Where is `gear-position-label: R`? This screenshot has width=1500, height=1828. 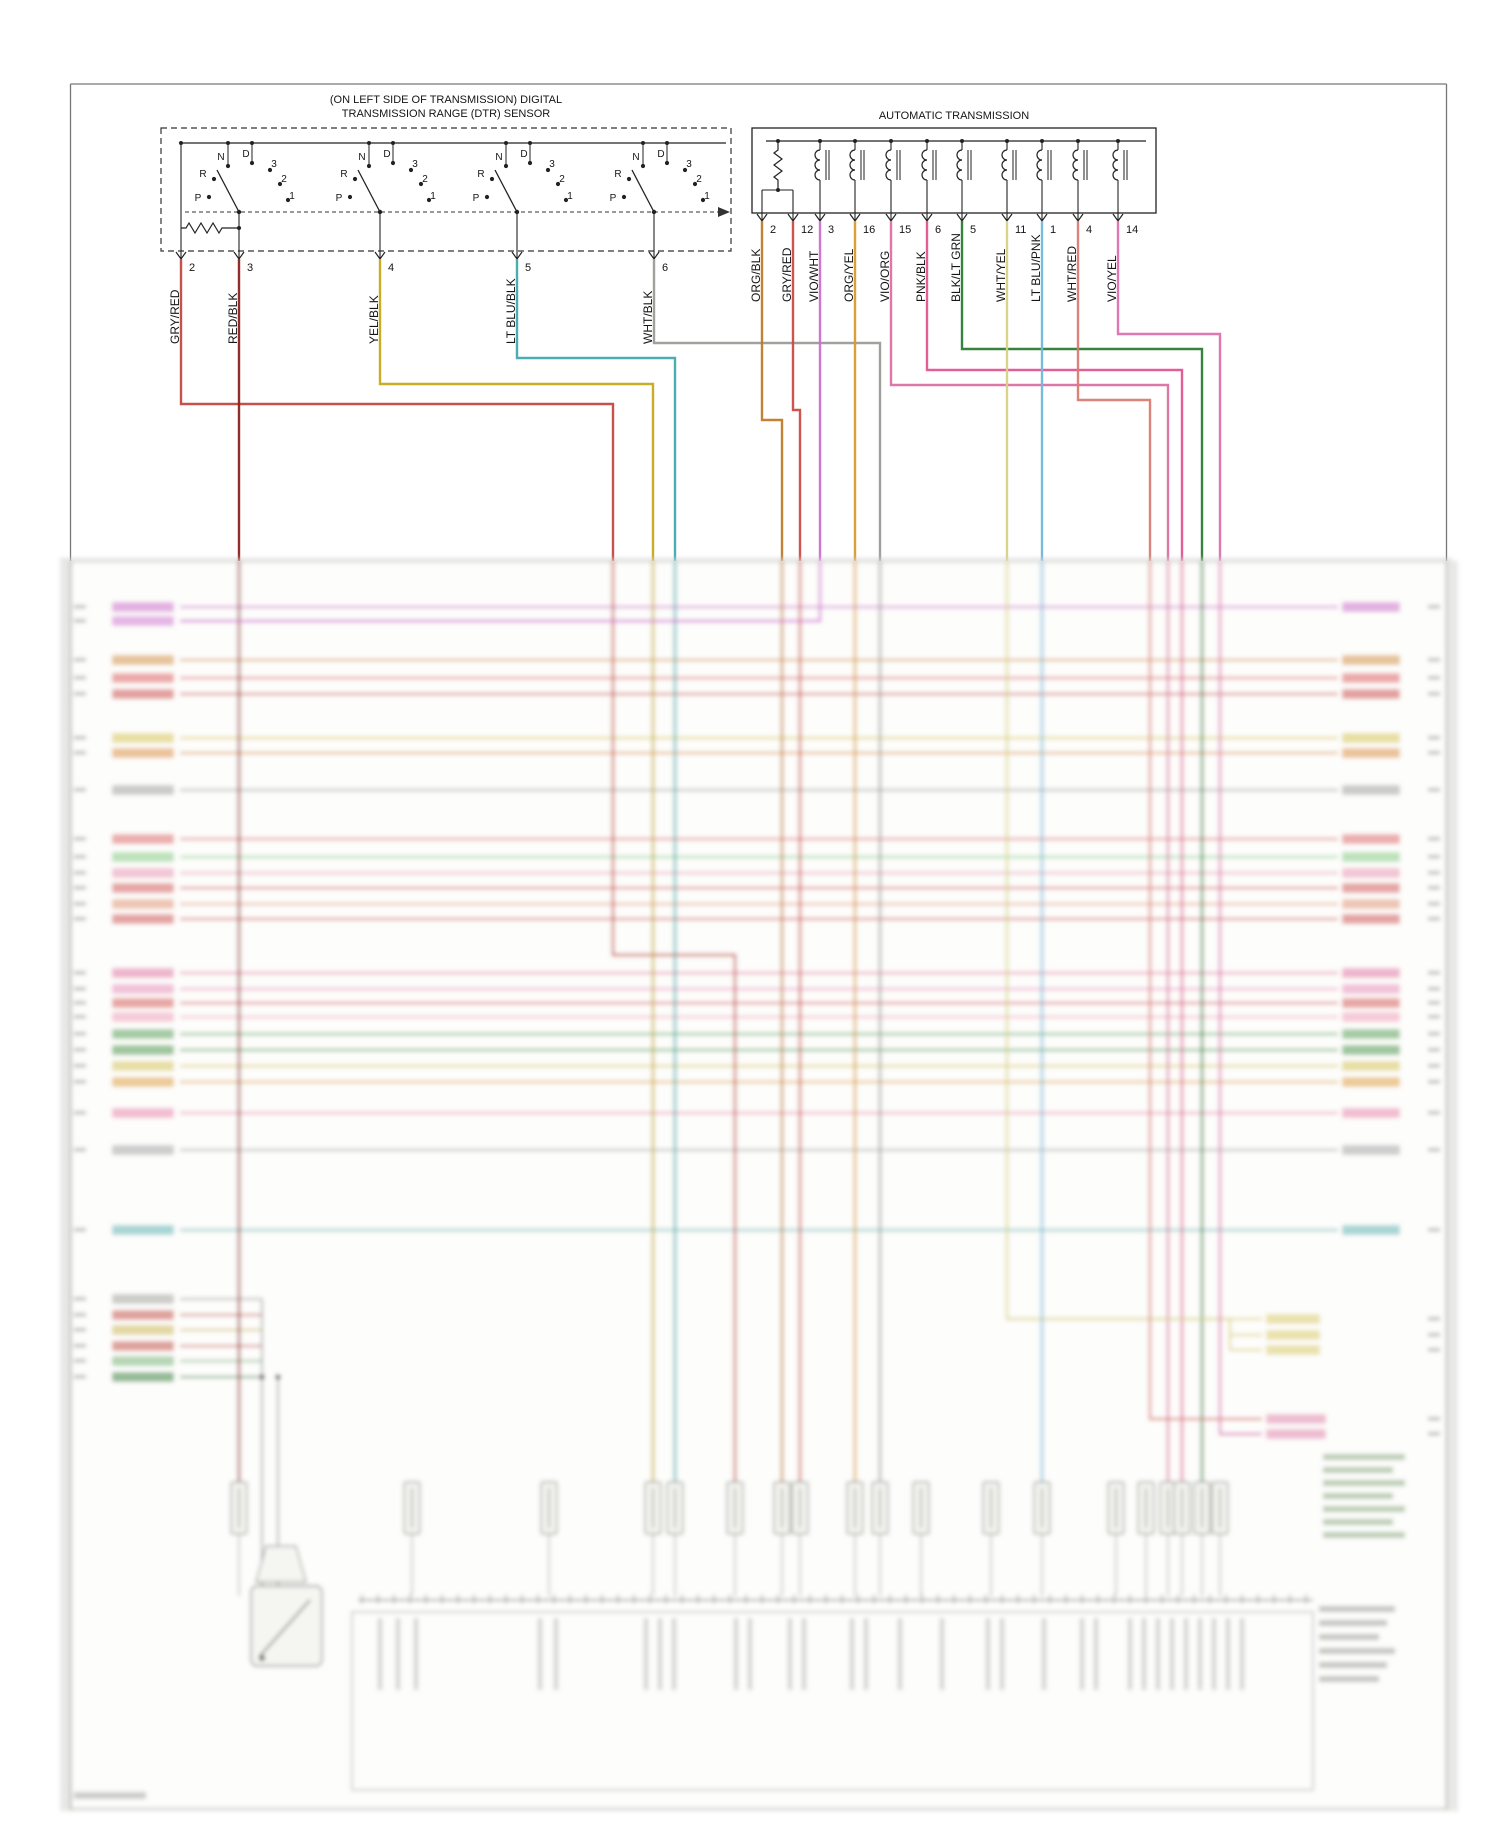
gear-position-label: R is located at coordinates (343, 174).